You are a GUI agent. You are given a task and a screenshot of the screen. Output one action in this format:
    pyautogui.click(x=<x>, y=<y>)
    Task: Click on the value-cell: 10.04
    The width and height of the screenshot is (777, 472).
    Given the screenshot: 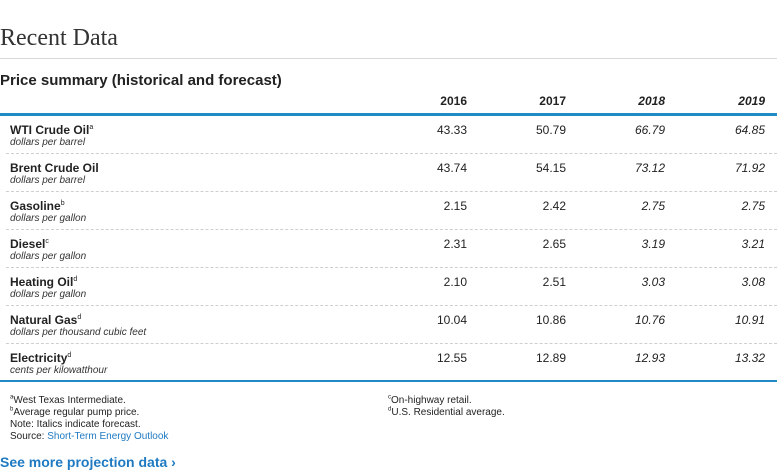 What is the action you would take?
    pyautogui.click(x=451, y=320)
    